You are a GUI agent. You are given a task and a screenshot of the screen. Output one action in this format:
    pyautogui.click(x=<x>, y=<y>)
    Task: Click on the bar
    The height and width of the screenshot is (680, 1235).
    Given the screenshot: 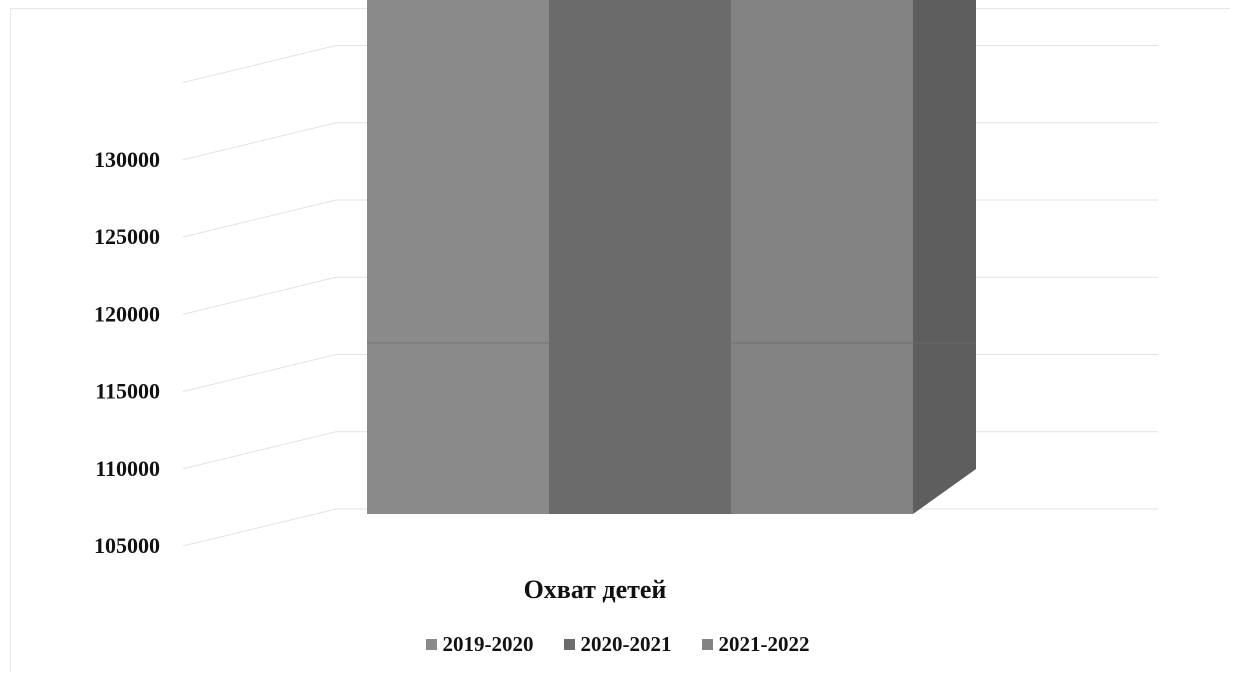 What is the action you would take?
    pyautogui.click(x=853, y=257)
    